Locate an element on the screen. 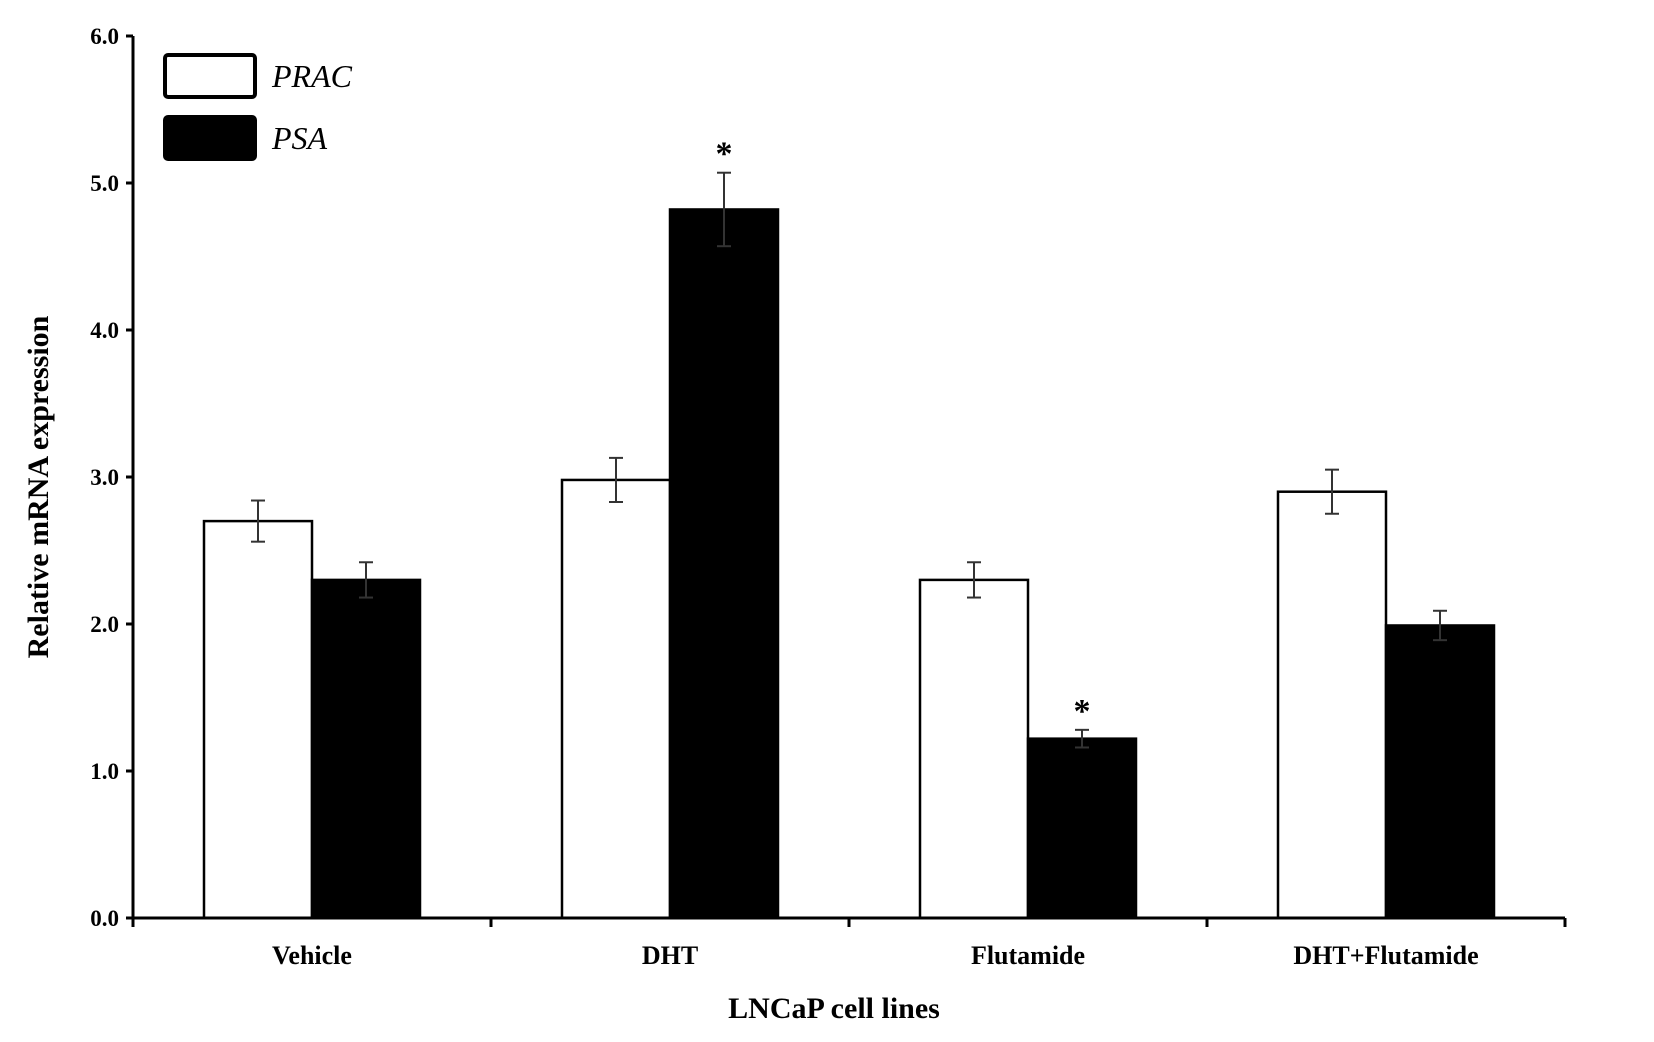  y-axis-ticks: 0.0 1.0 2.0 3.0 4.0 5.0 6.0 is located at coordinates (111, 477).